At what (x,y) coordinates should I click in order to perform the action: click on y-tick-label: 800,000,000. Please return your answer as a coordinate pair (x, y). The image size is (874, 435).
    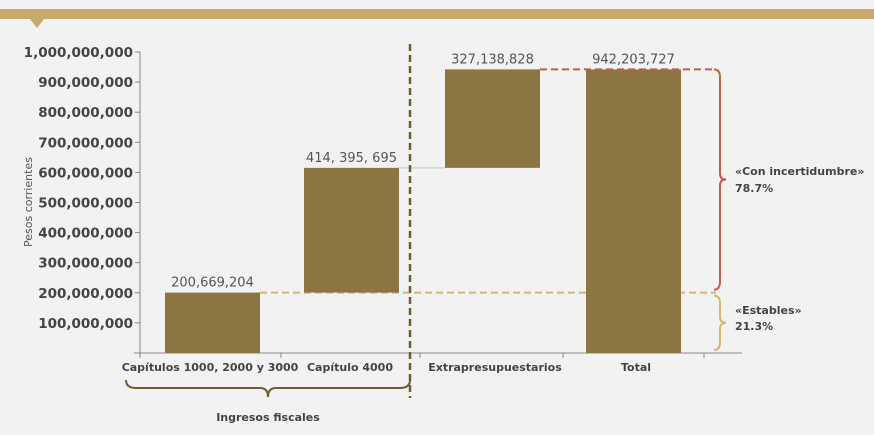
    Looking at the image, I should click on (85, 113).